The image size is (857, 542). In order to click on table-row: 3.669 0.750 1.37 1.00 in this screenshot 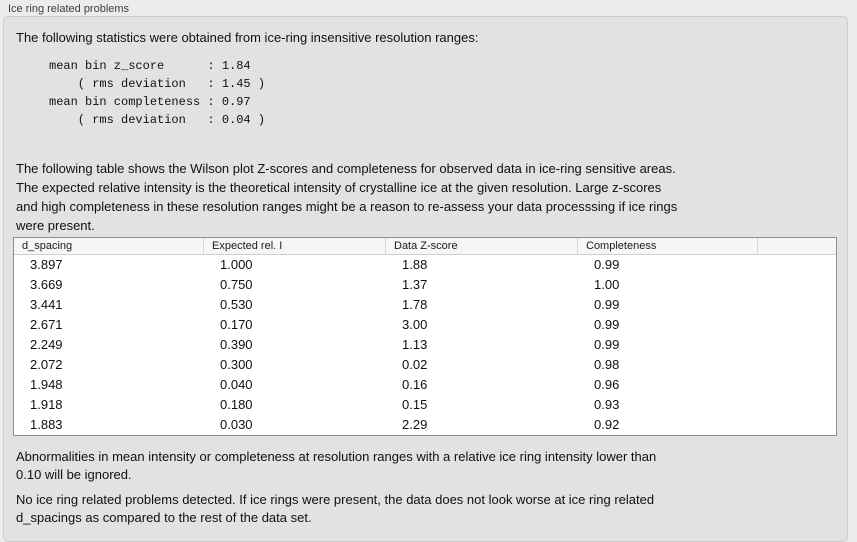, I will do `click(425, 285)`.